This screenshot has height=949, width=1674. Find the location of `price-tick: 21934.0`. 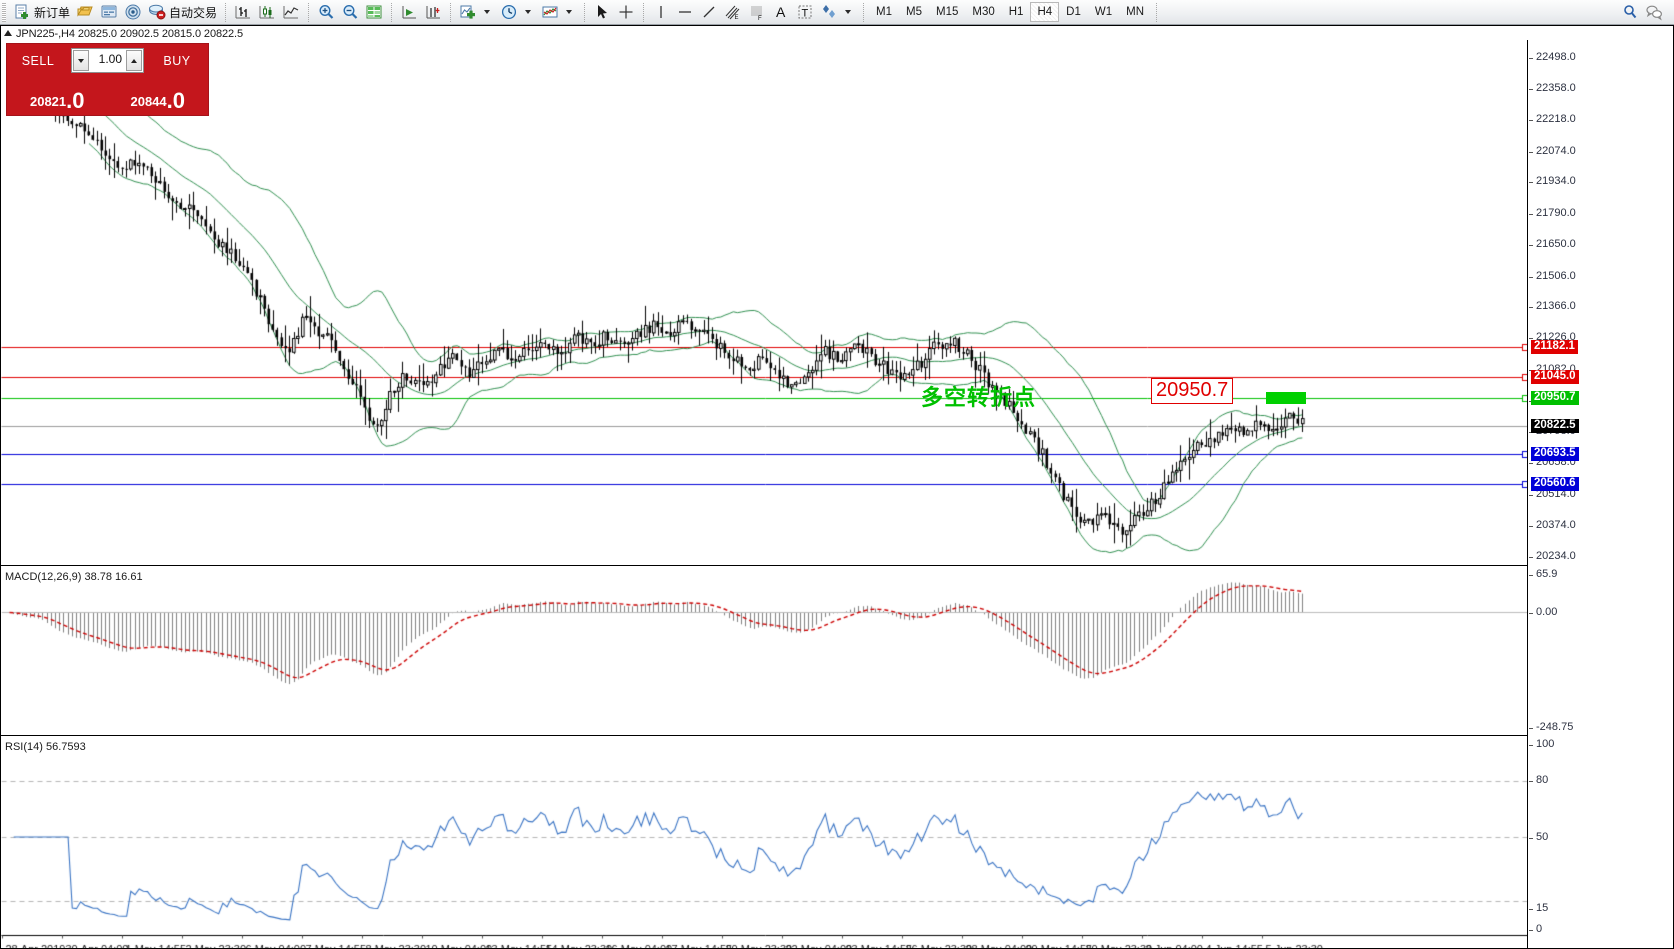

price-tick: 21934.0 is located at coordinates (1552, 181).